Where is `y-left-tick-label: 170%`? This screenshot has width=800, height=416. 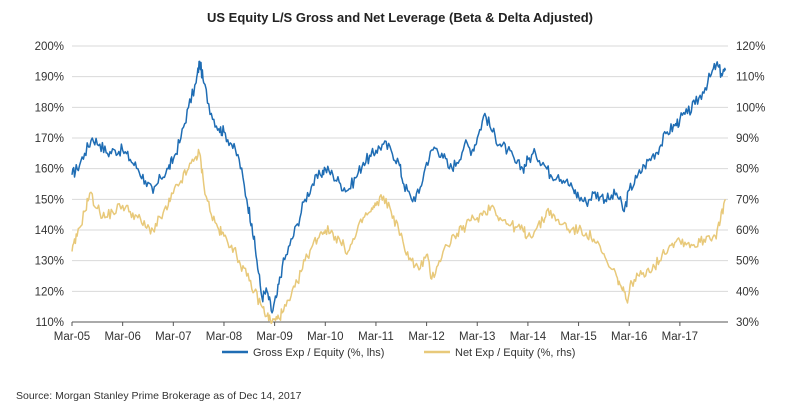 y-left-tick-label: 170% is located at coordinates (49, 139).